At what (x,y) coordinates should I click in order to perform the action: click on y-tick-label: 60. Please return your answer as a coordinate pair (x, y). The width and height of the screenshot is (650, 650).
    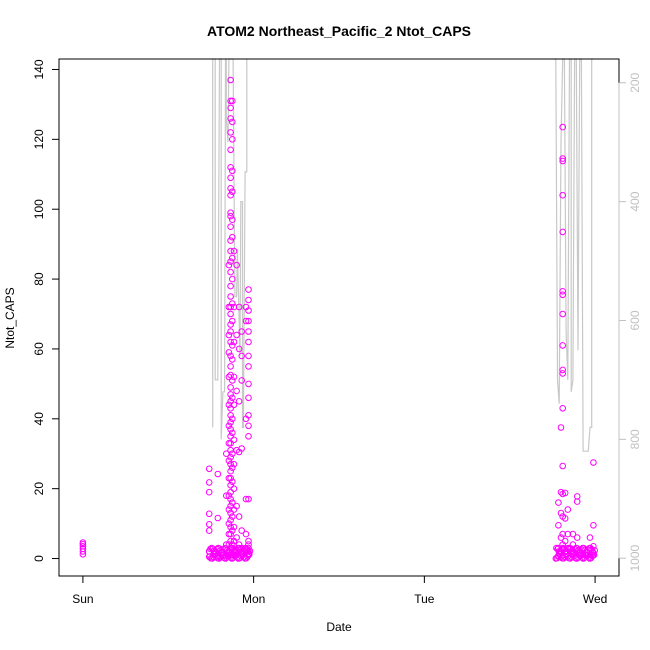
    Looking at the image, I should click on (39, 349).